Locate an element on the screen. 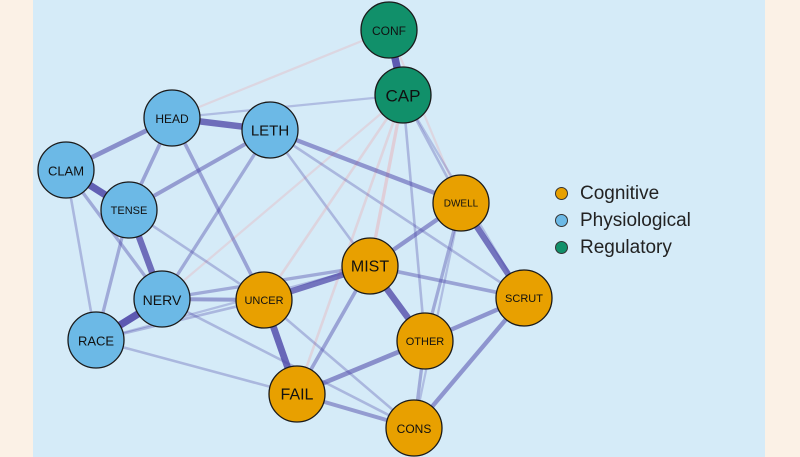  node-label-leth: LETH is located at coordinates (270, 131).